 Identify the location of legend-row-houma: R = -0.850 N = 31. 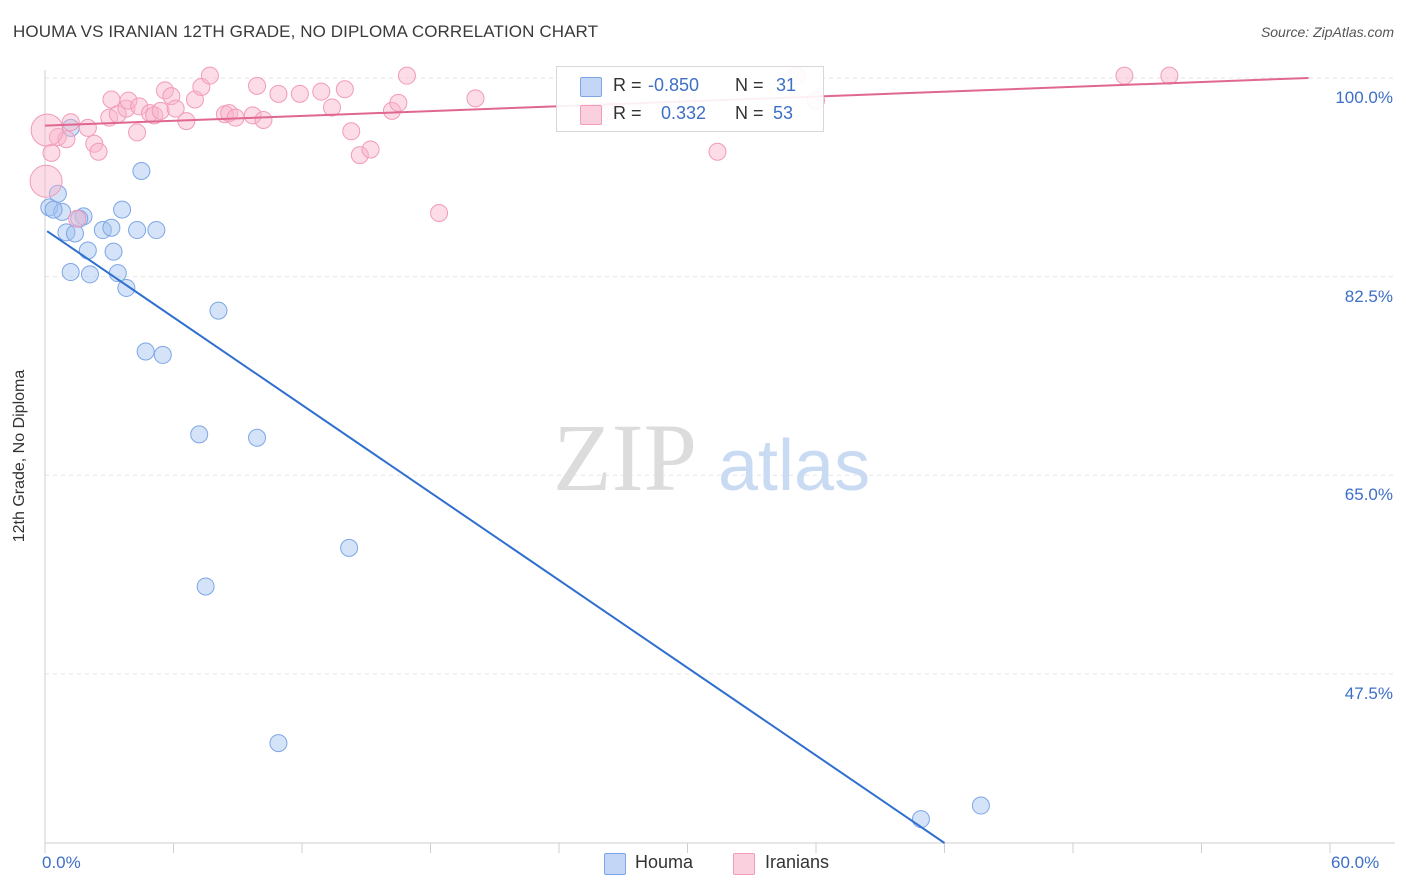
(690, 87).